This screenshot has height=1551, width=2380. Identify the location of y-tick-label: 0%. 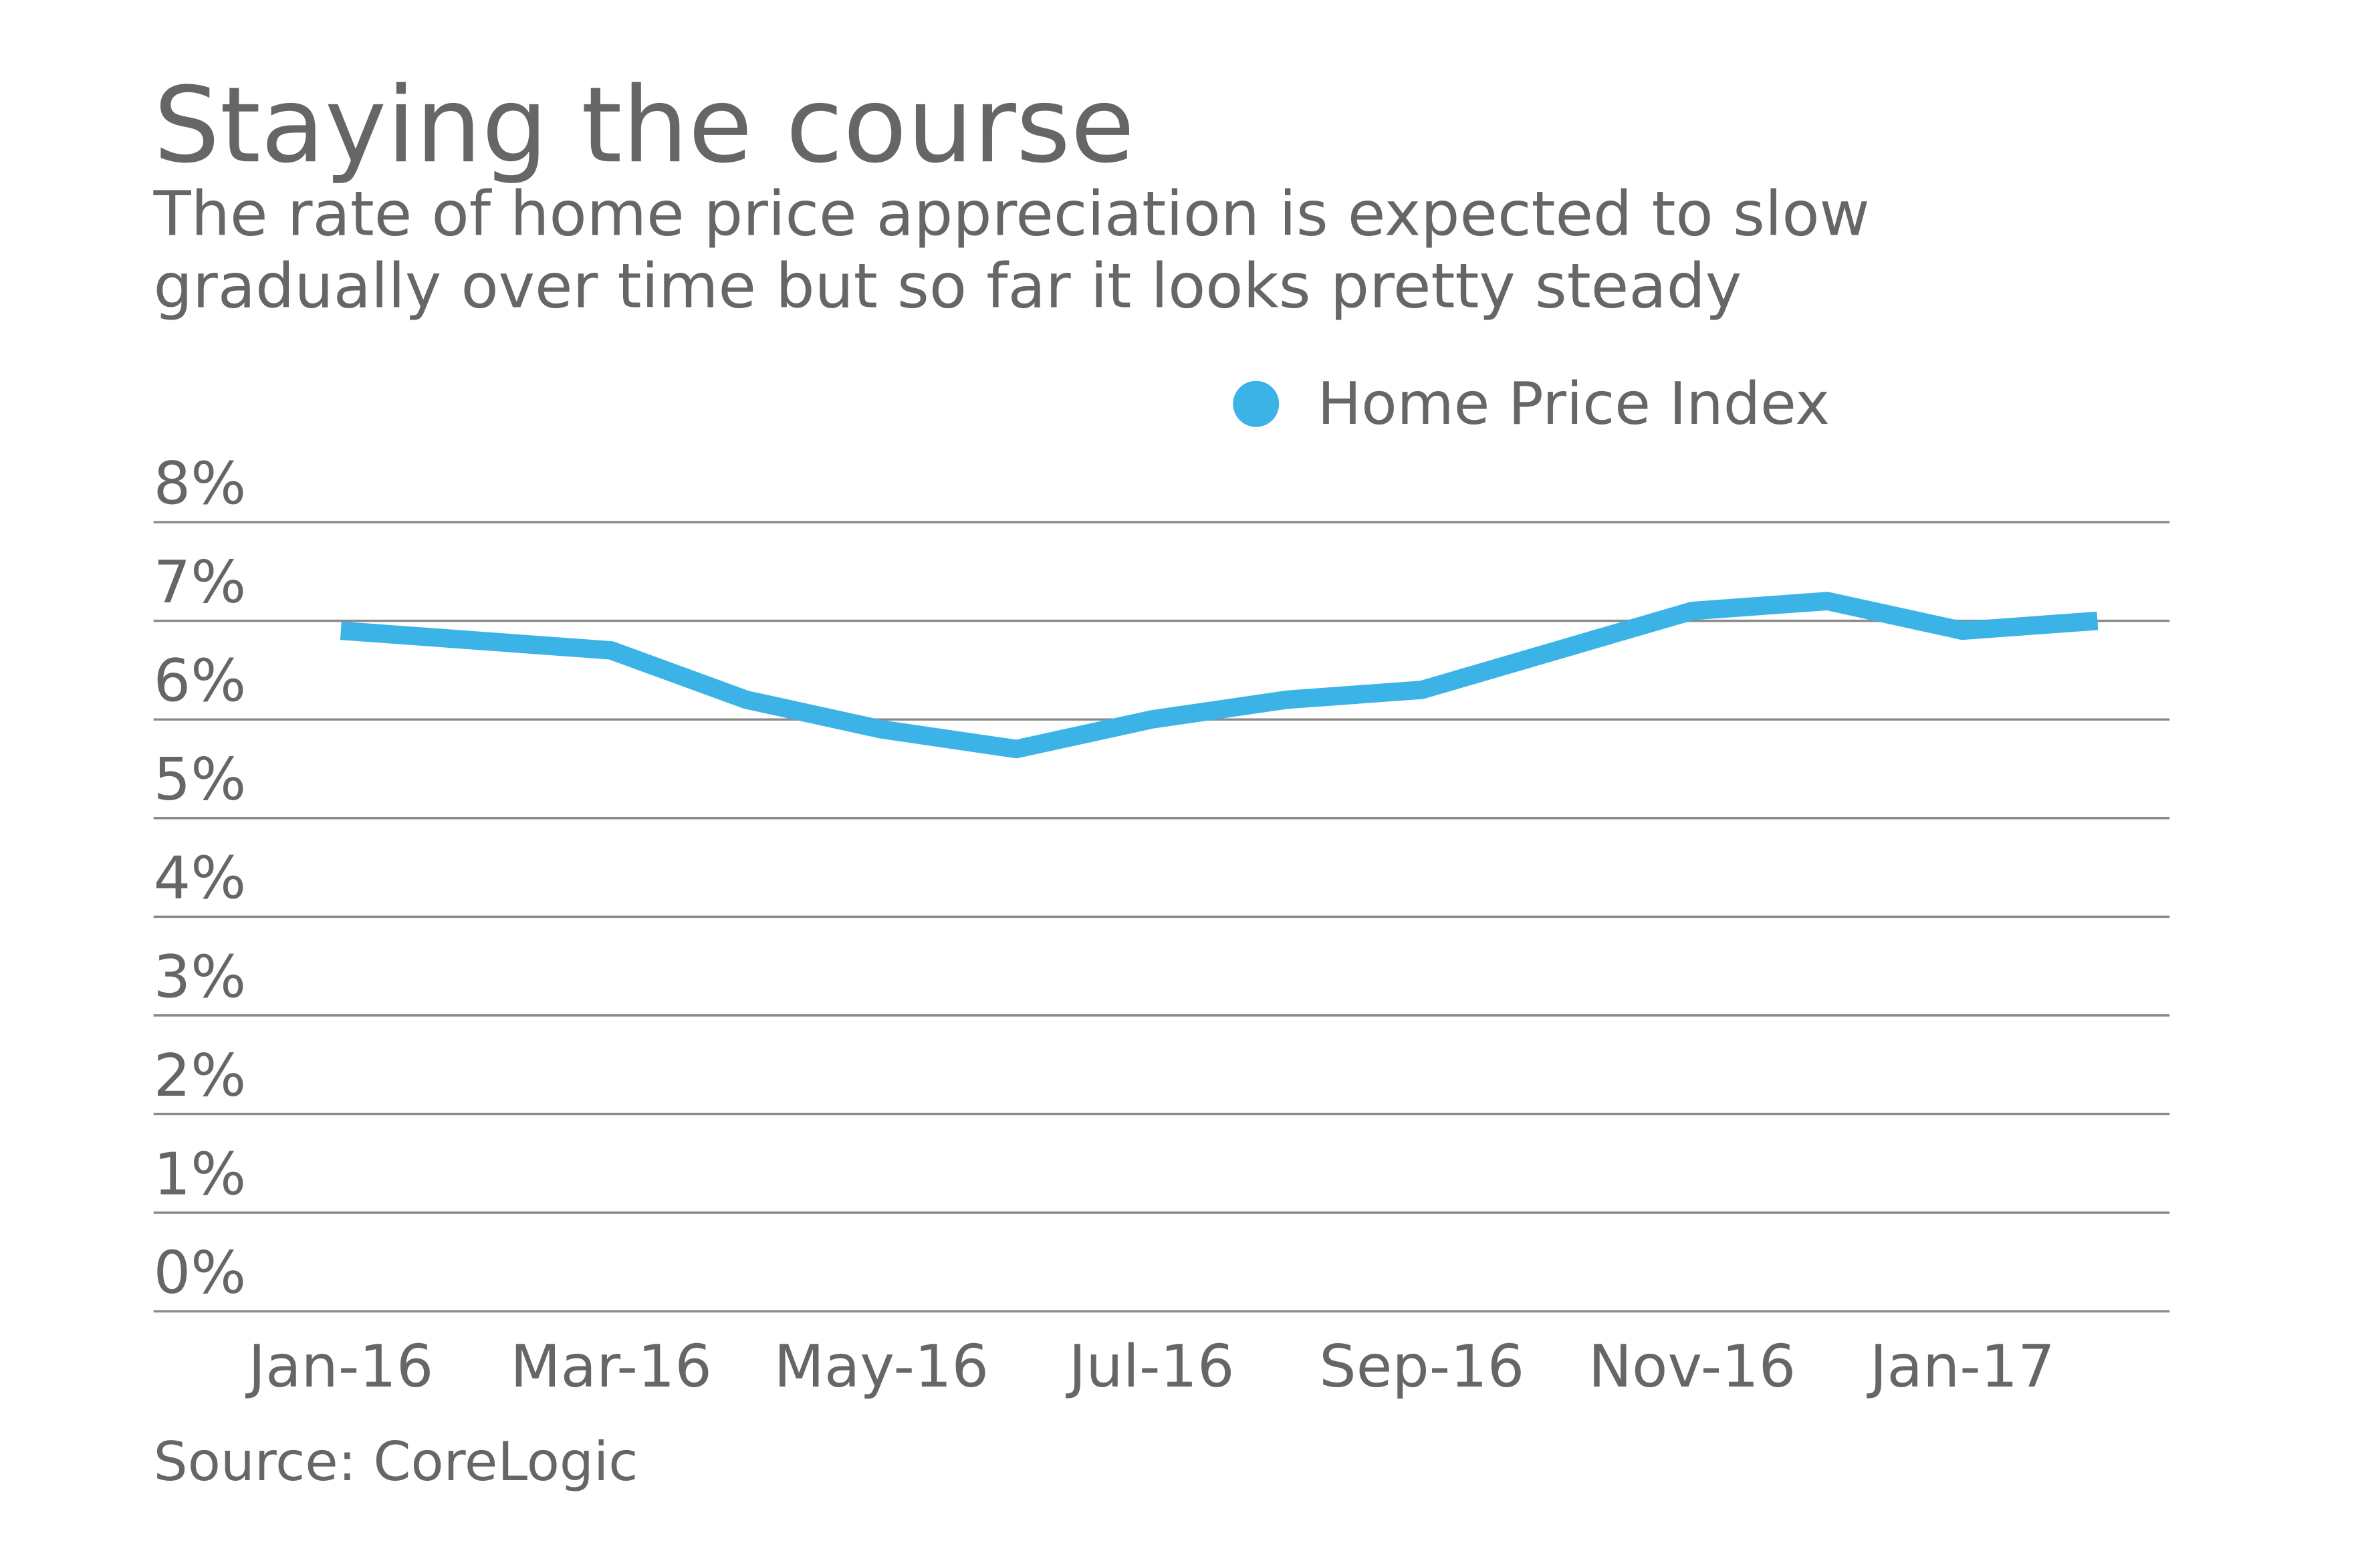
(200, 1273).